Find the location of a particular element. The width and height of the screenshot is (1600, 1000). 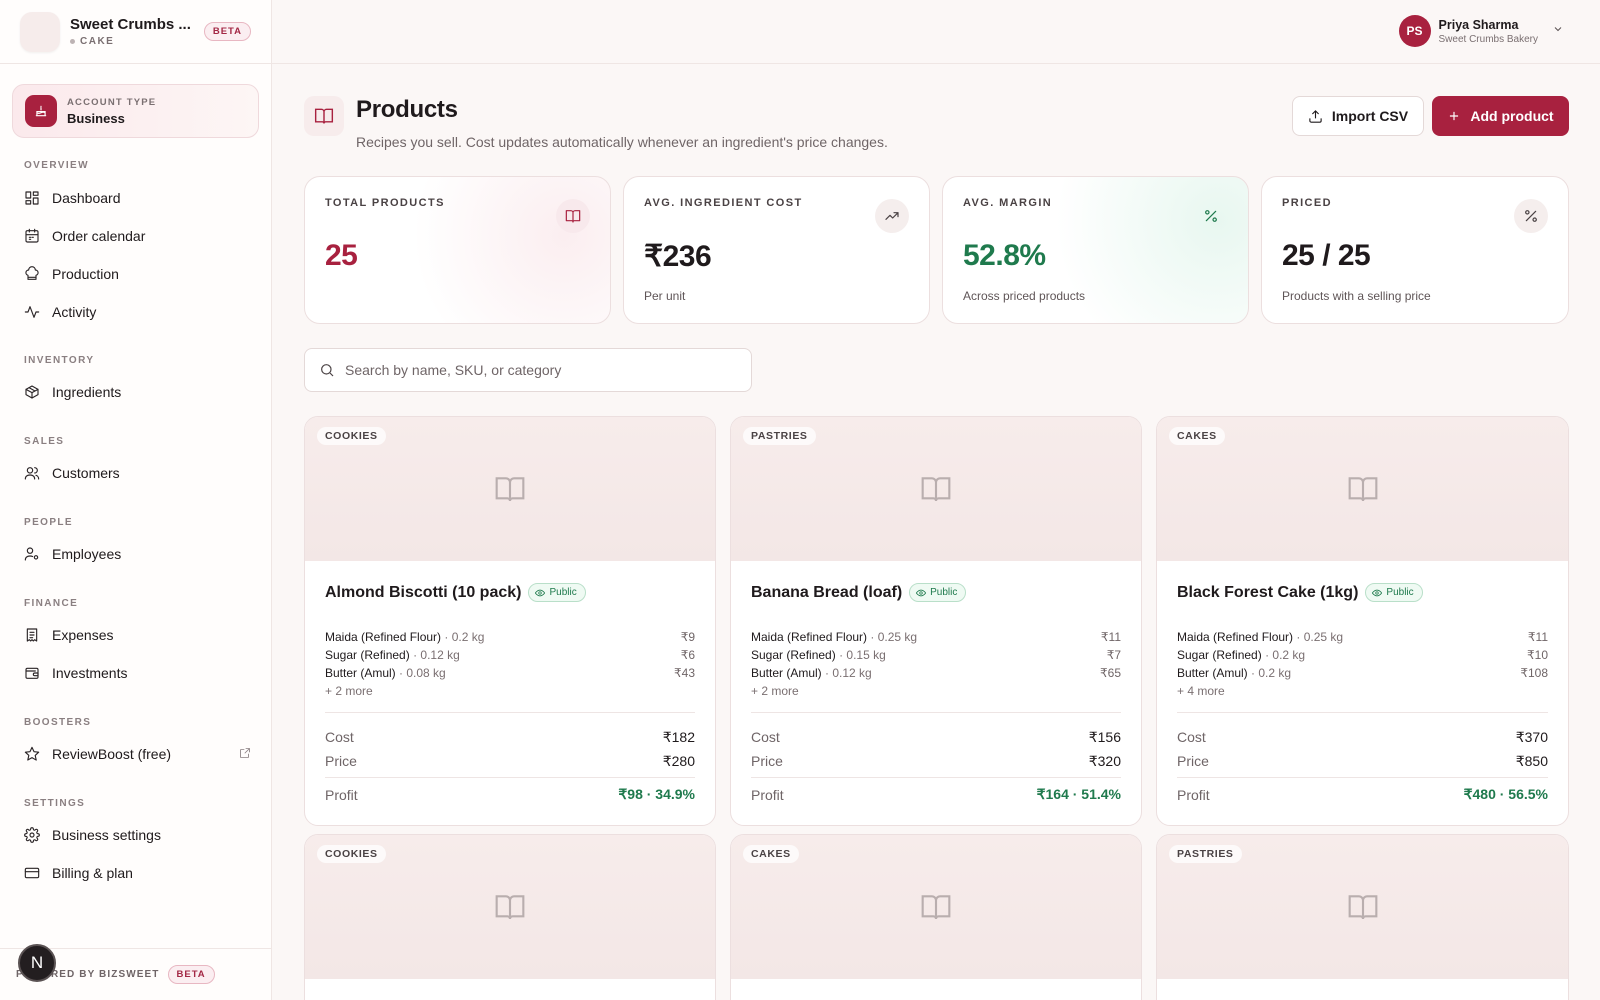

avatar: PS is located at coordinates (1414, 31).